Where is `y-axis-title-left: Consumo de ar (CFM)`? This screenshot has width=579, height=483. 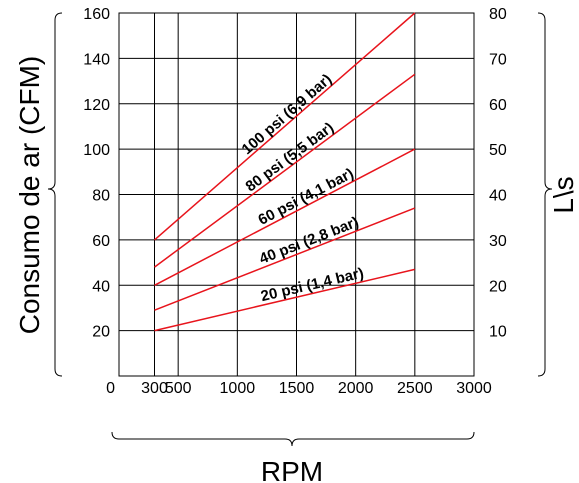 y-axis-title-left: Consumo de ar (CFM) is located at coordinates (29, 195).